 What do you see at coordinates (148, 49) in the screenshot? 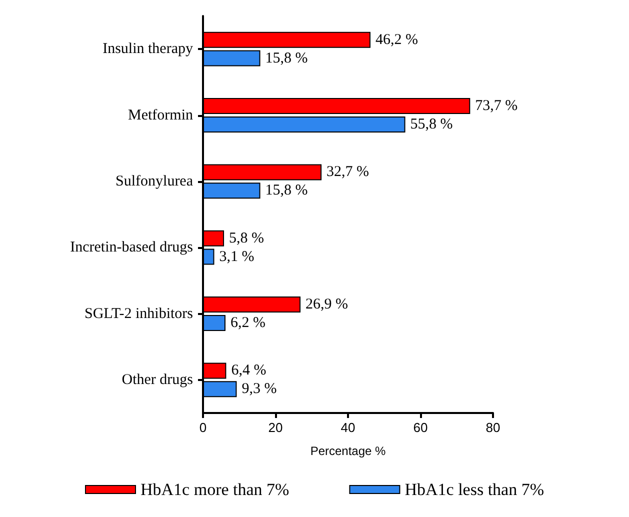
I see `y-tick-label: Insulin therapy` at bounding box center [148, 49].